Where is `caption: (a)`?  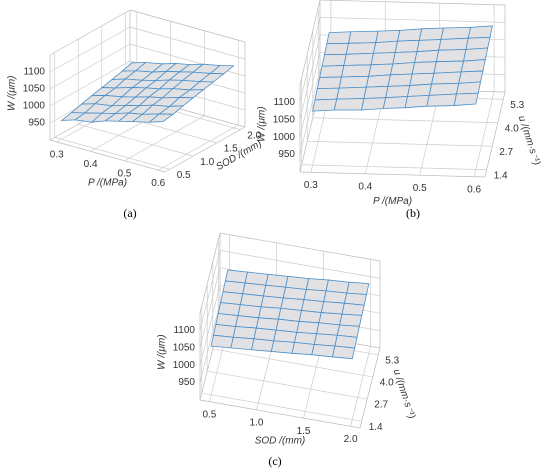 caption: (a) is located at coordinates (129, 213).